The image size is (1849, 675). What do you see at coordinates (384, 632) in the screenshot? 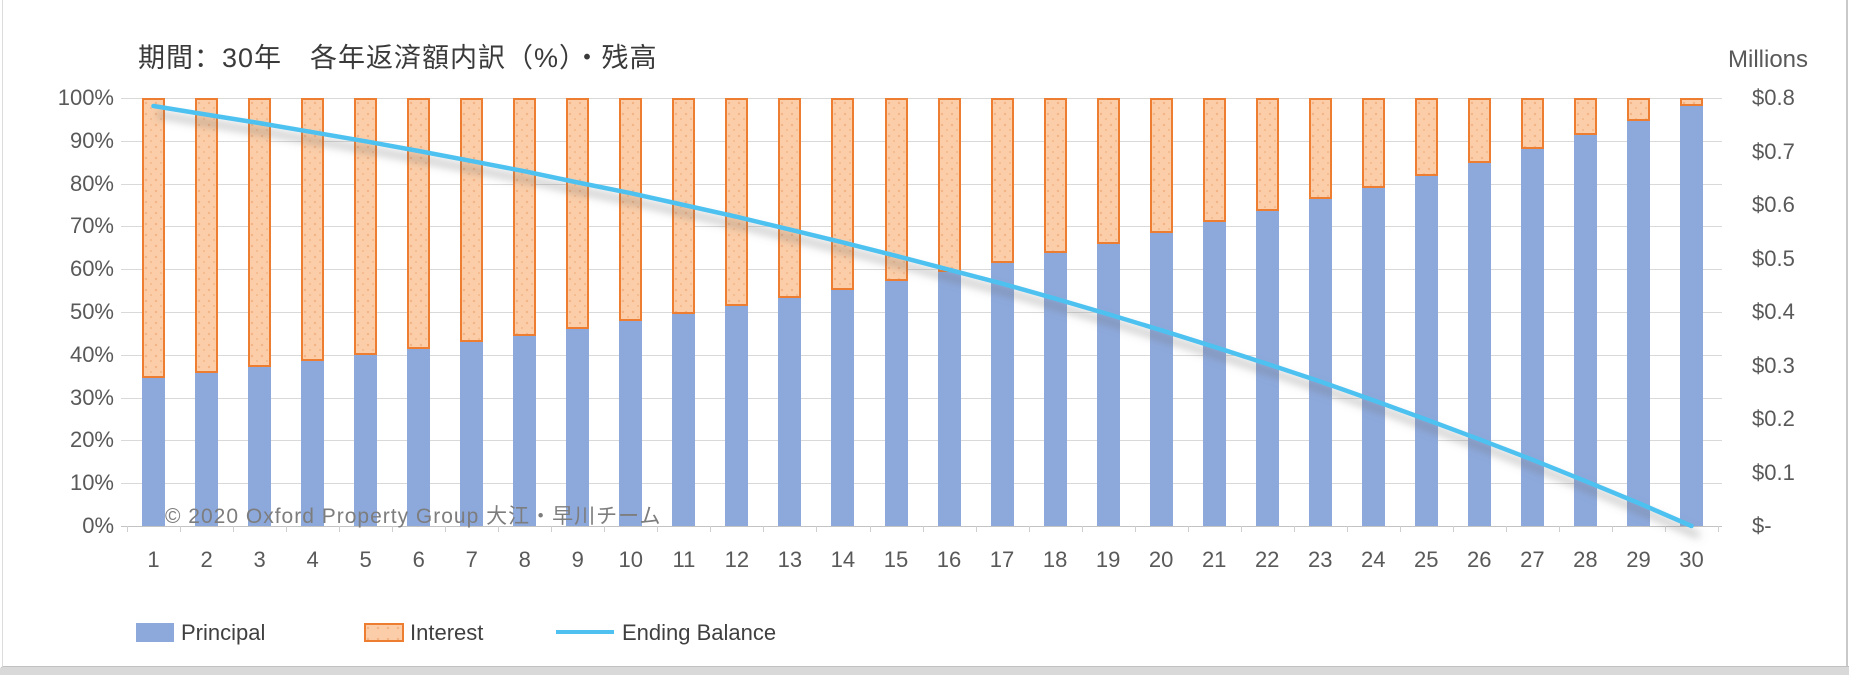
I see `legend-swatch-interest` at bounding box center [384, 632].